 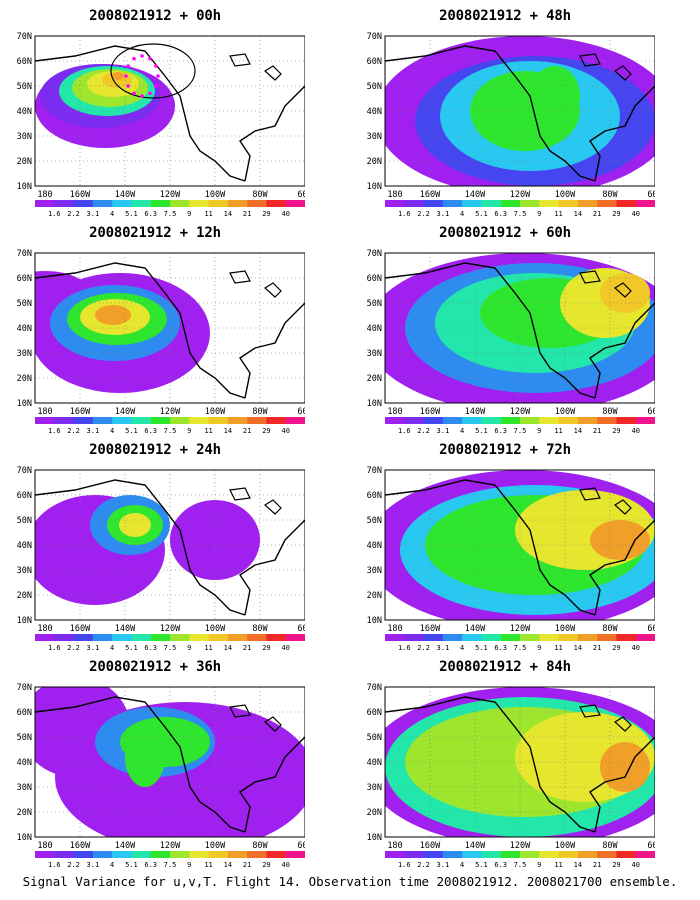 What do you see at coordinates (189, 431) in the screenshot?
I see `colorbar-label: 9` at bounding box center [189, 431].